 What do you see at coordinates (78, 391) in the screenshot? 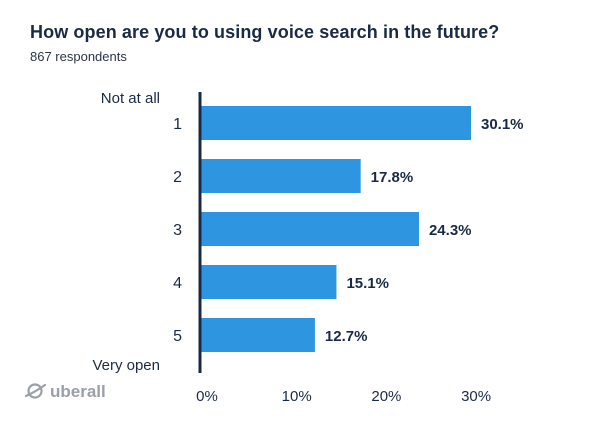
I see `logo-text: uberall` at bounding box center [78, 391].